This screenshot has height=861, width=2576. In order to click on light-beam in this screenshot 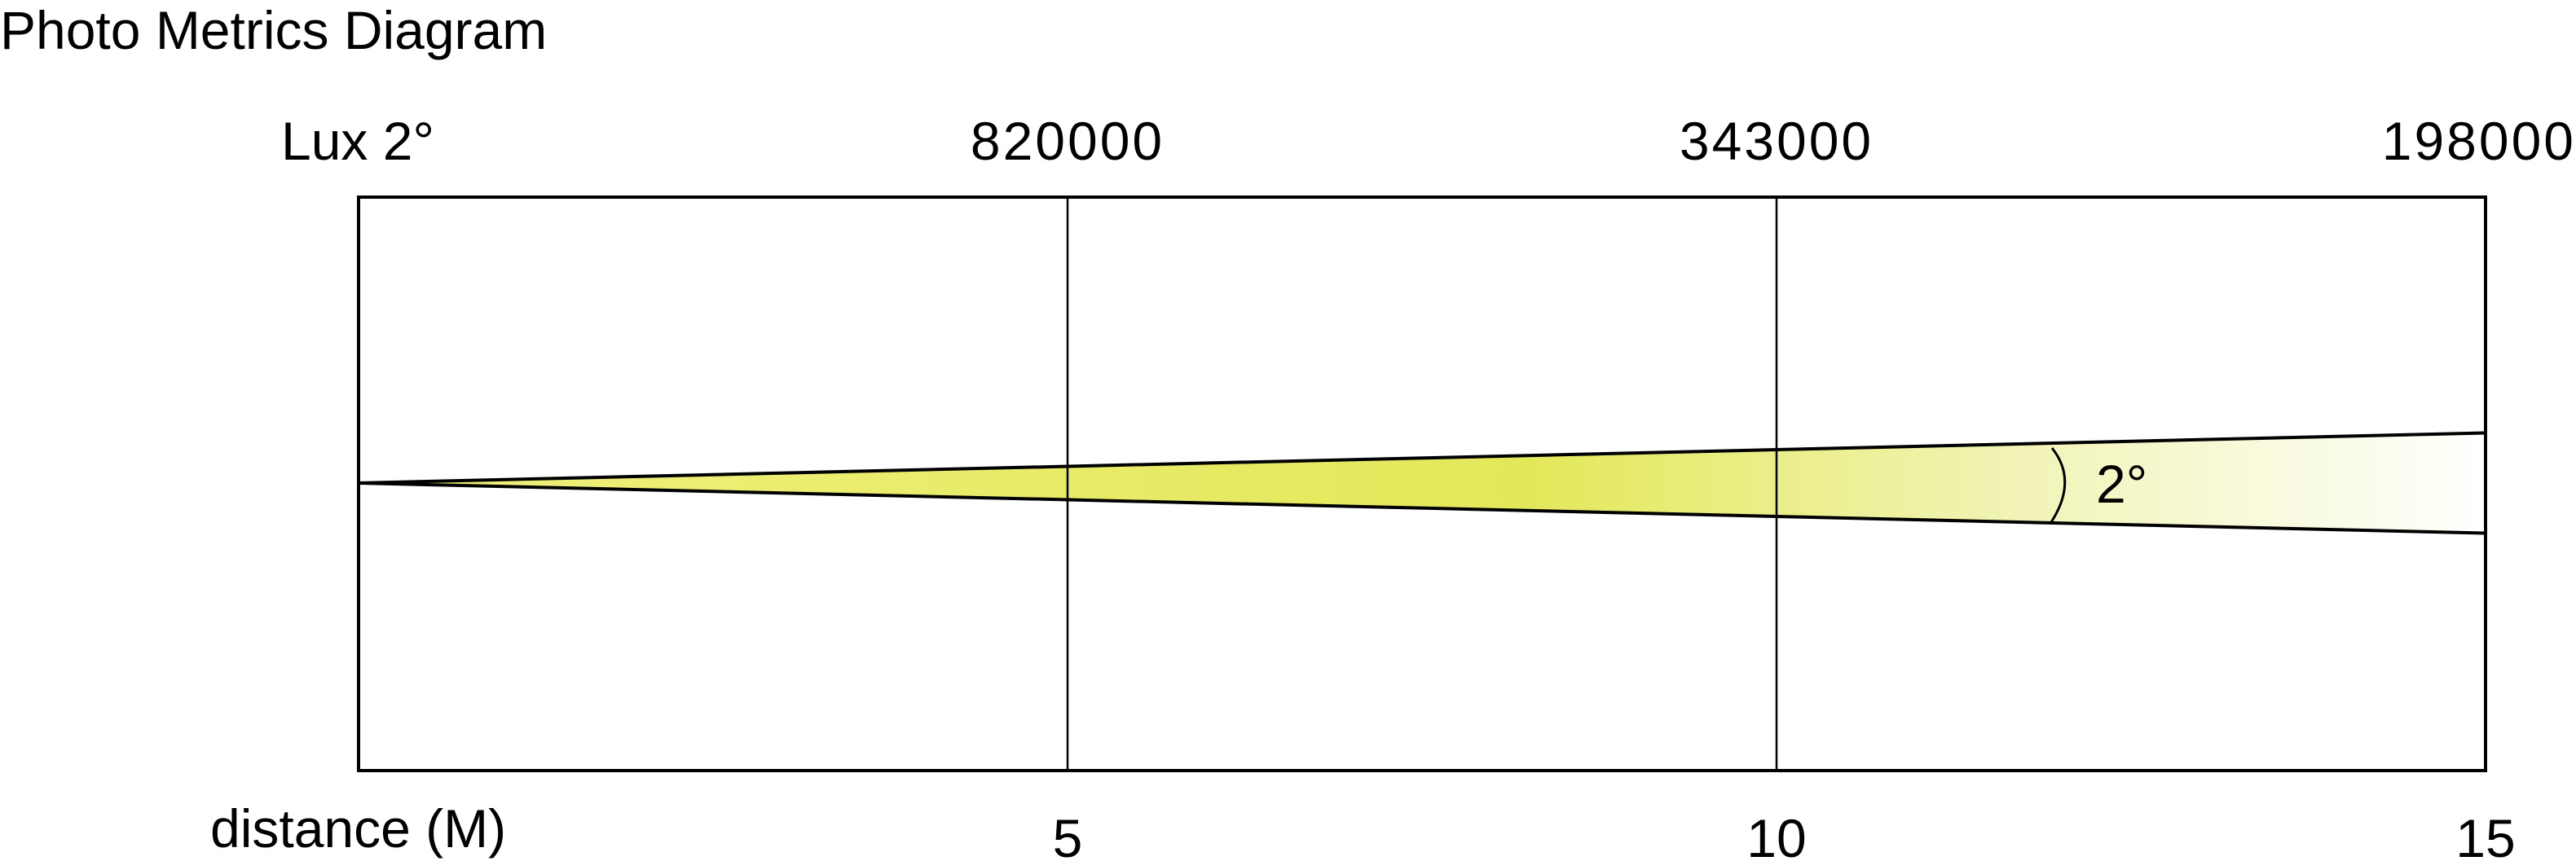, I will do `click(1422, 483)`.